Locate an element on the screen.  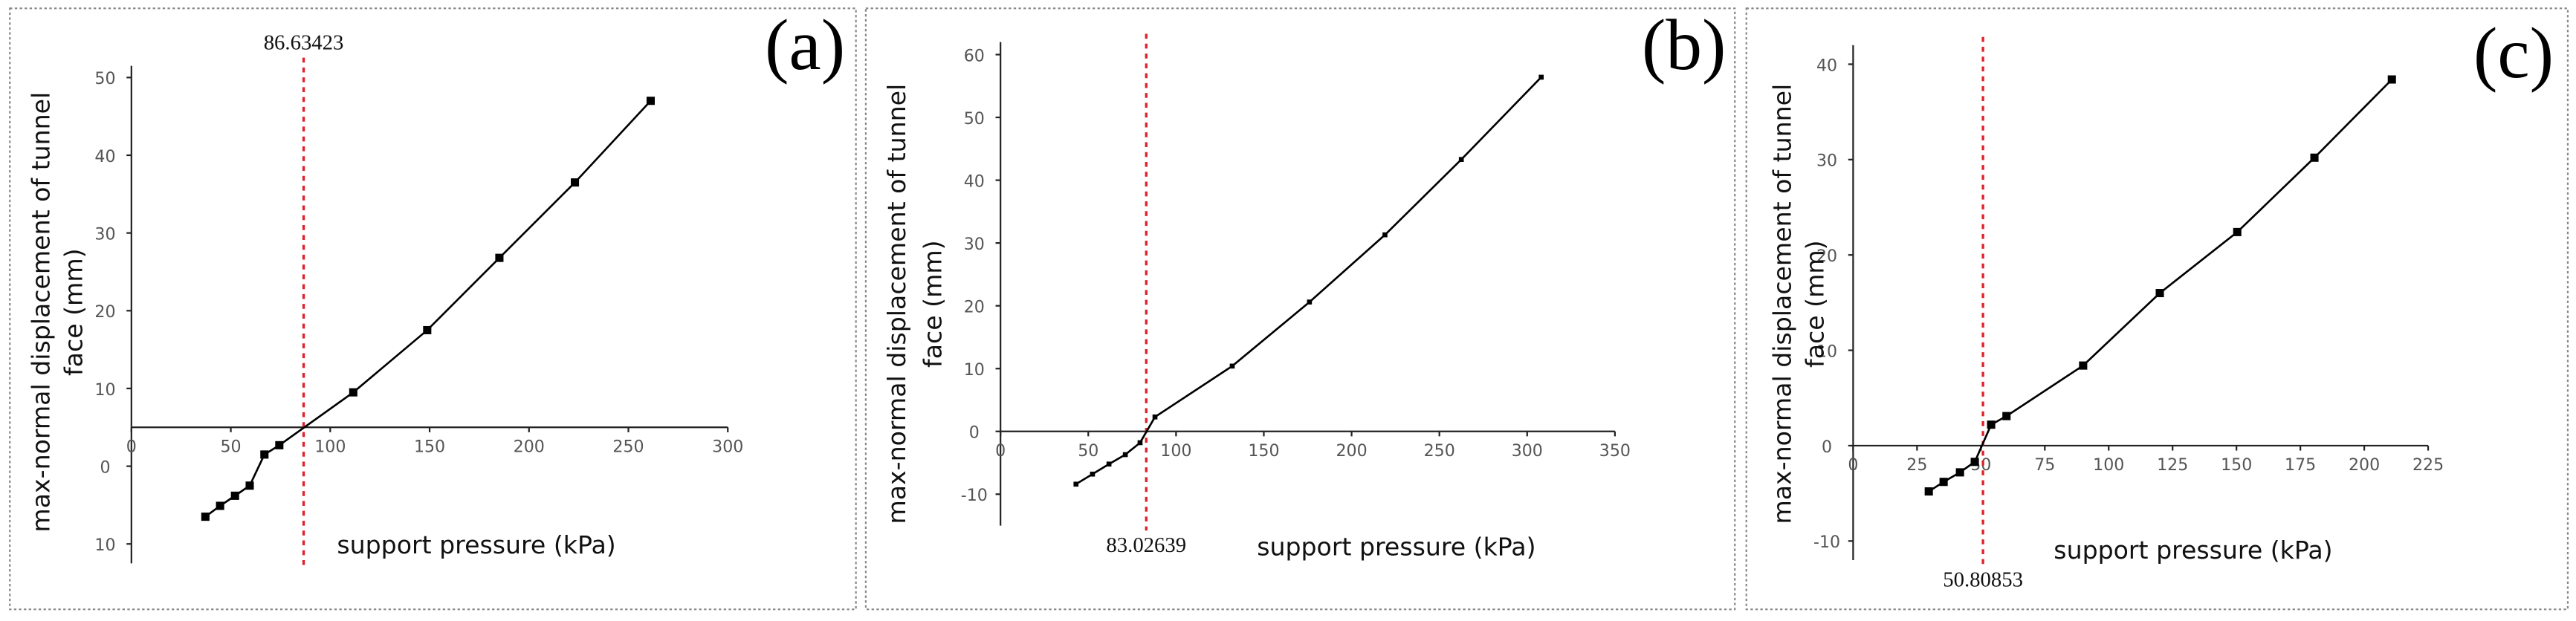
threshold-label: 83.02639 is located at coordinates (1146, 545).